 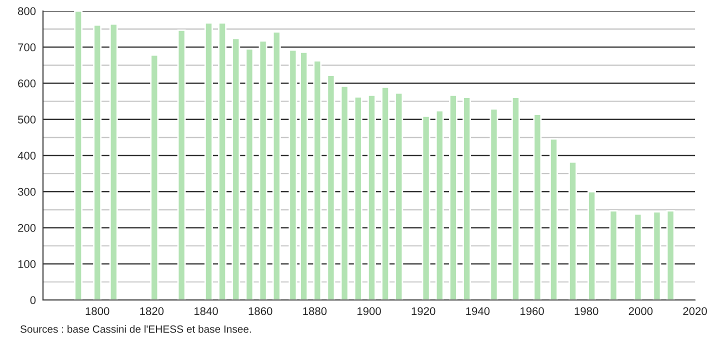 What do you see at coordinates (152, 311) in the screenshot?
I see `x-tick-label: 1820` at bounding box center [152, 311].